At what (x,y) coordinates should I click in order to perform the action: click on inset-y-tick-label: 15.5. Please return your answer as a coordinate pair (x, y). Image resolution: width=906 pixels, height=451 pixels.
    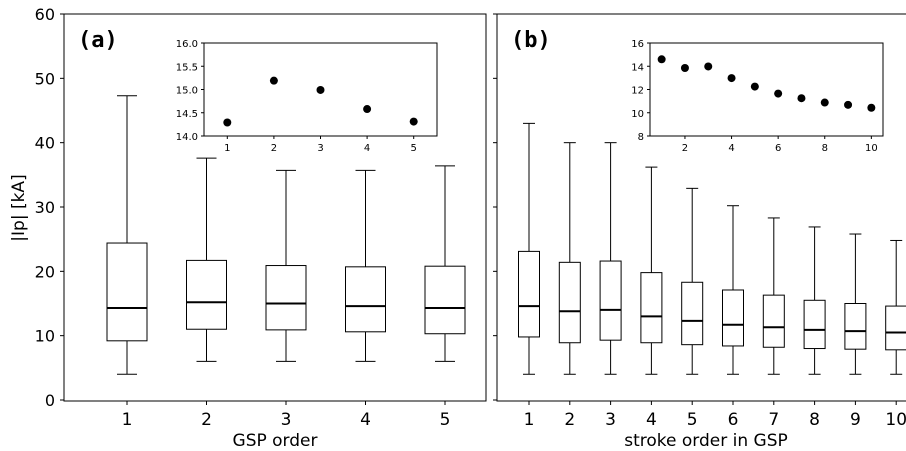
    Looking at the image, I should click on (187, 67).